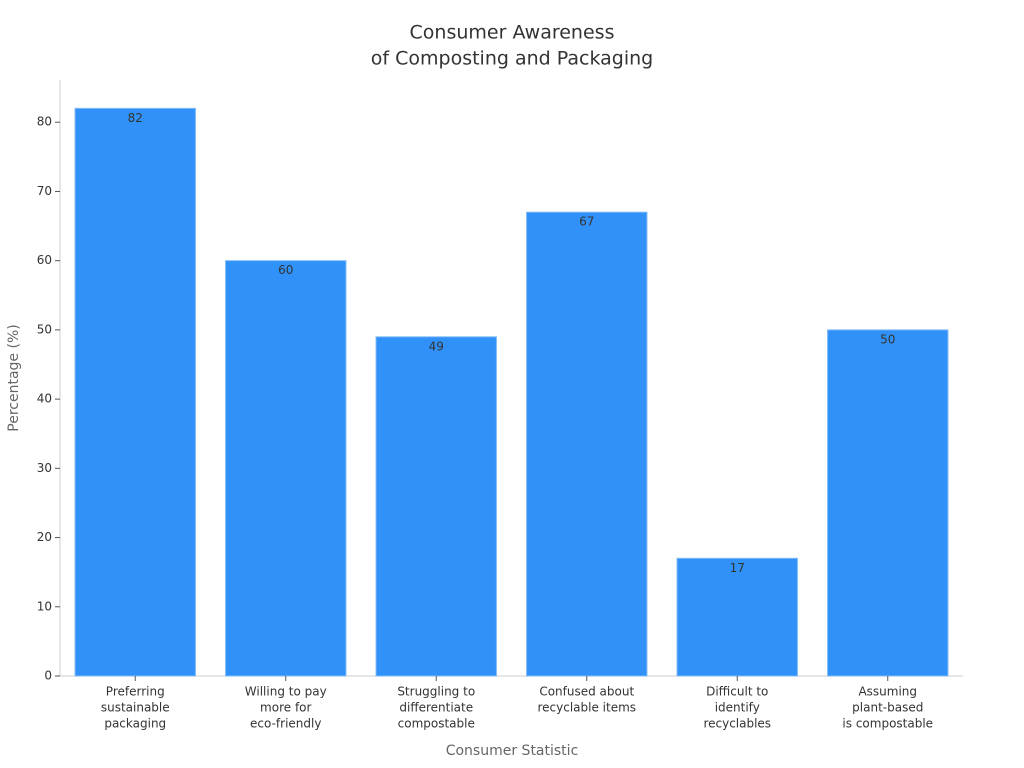  Describe the element at coordinates (14, 377) in the screenshot. I see `y-axis-label: Percentage (%)` at that location.